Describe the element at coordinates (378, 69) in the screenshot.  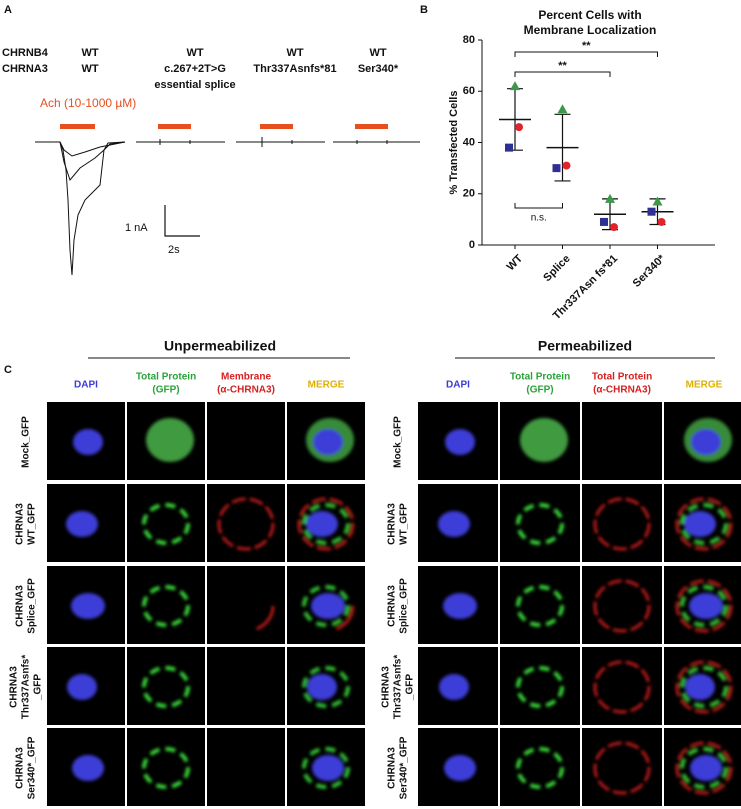
I see `column-label: Ser340*` at that location.